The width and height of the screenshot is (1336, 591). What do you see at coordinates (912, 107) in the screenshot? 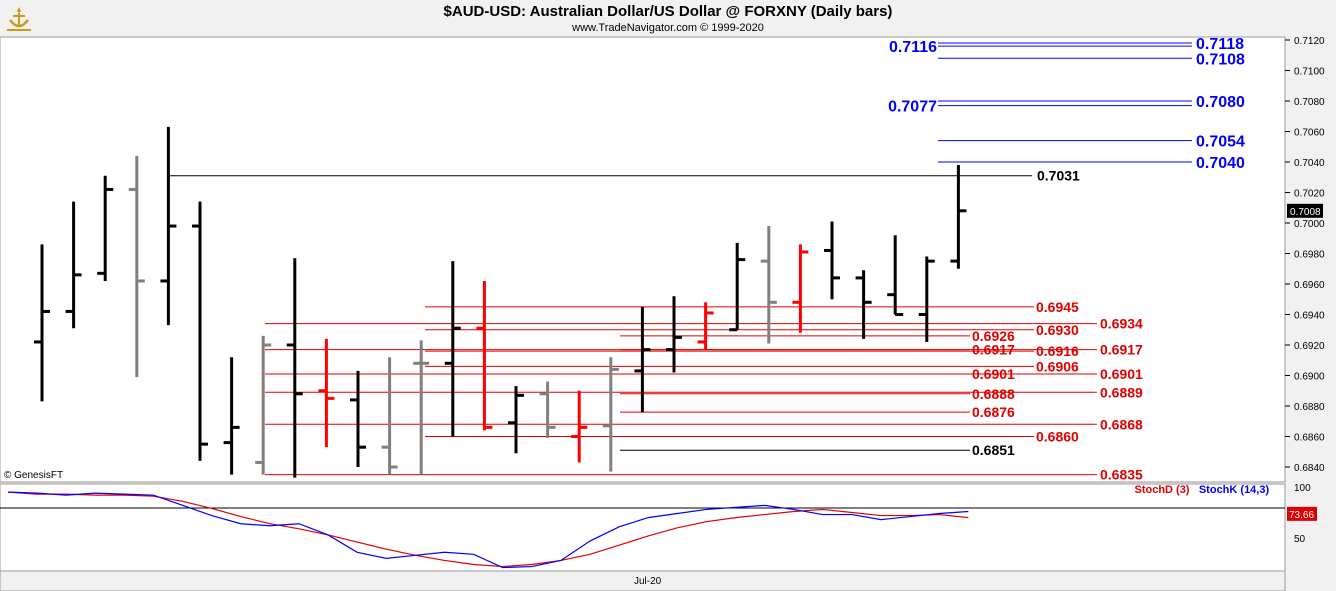
I see `resistance-label: 0.7077` at bounding box center [912, 107].